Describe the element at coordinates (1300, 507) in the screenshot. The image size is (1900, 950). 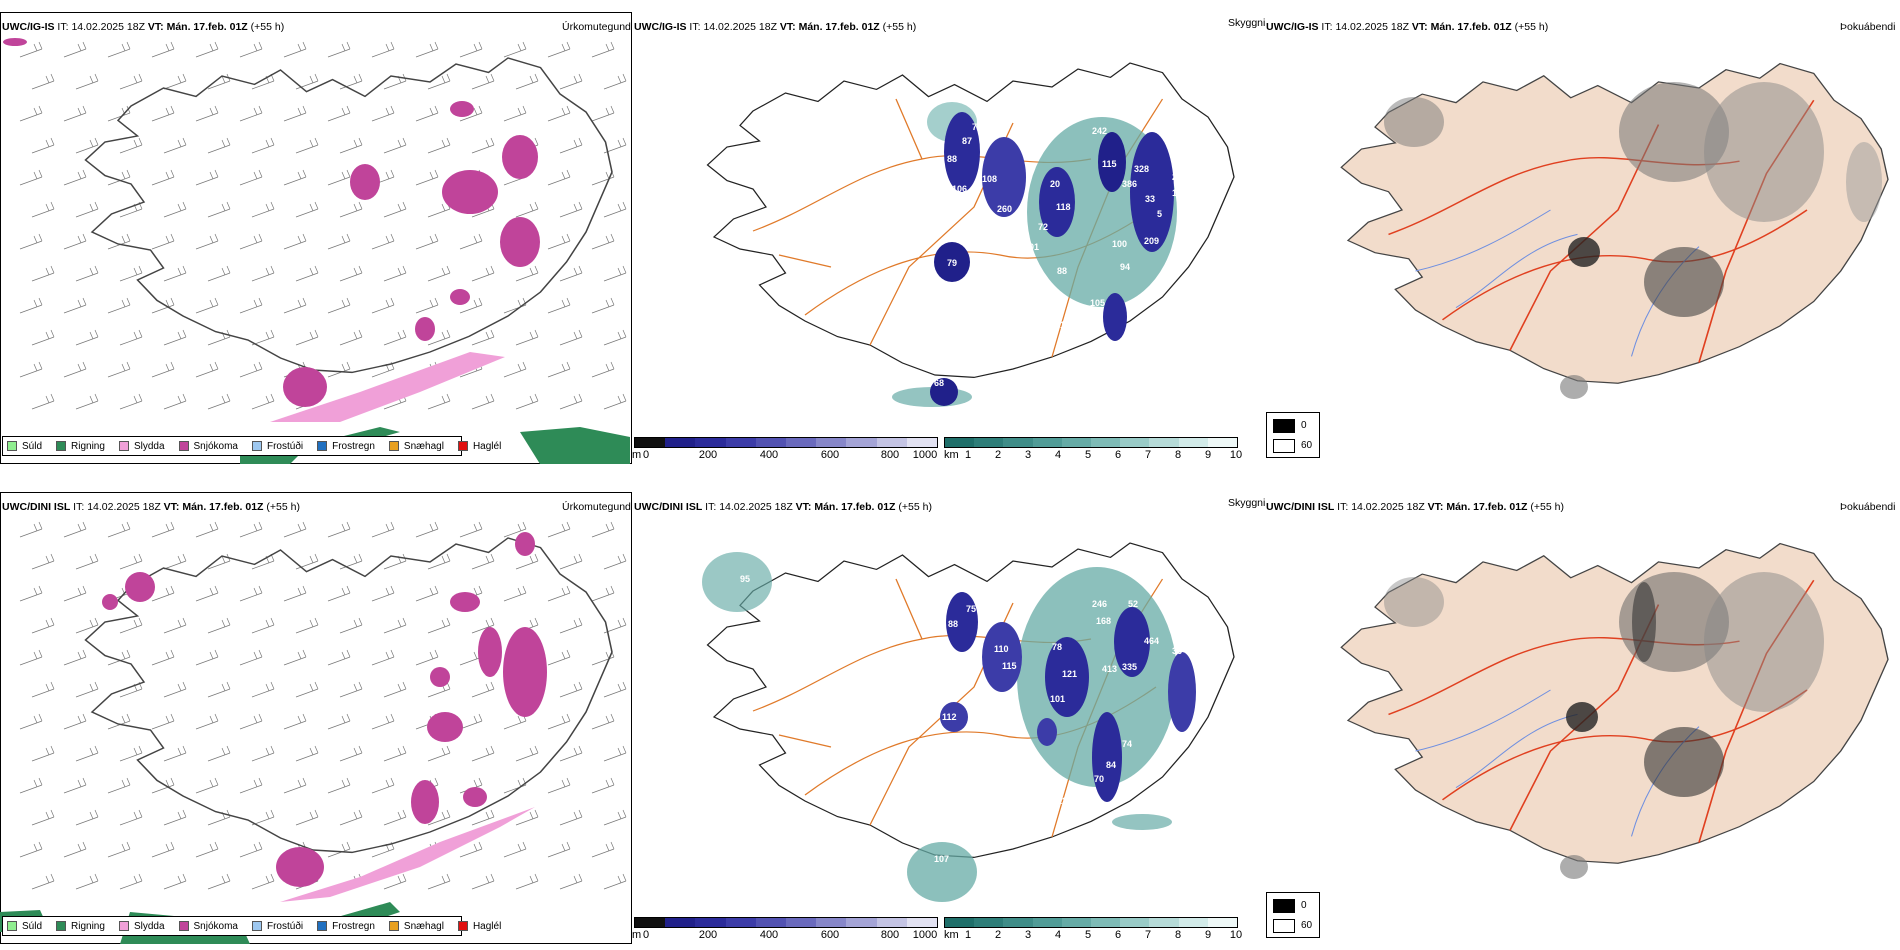
I see `model-name: UWC/DINI ISL` at that location.